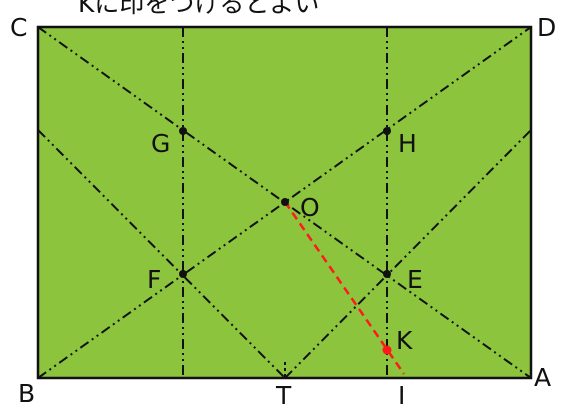 The image size is (564, 410). What do you see at coordinates (542, 377) in the screenshot?
I see `label-a: A` at bounding box center [542, 377].